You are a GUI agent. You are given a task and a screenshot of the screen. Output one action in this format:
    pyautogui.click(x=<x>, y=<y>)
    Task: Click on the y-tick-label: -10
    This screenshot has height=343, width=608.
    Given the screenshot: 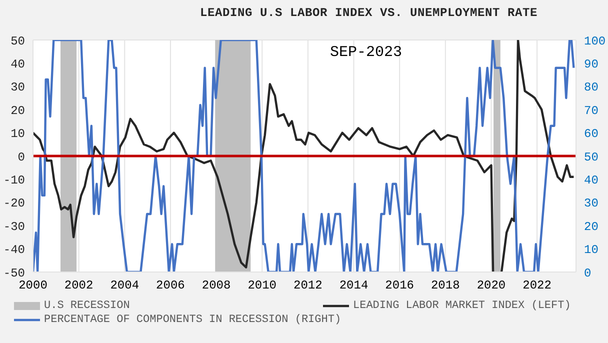 What is the action you would take?
    pyautogui.click(x=14, y=180)
    